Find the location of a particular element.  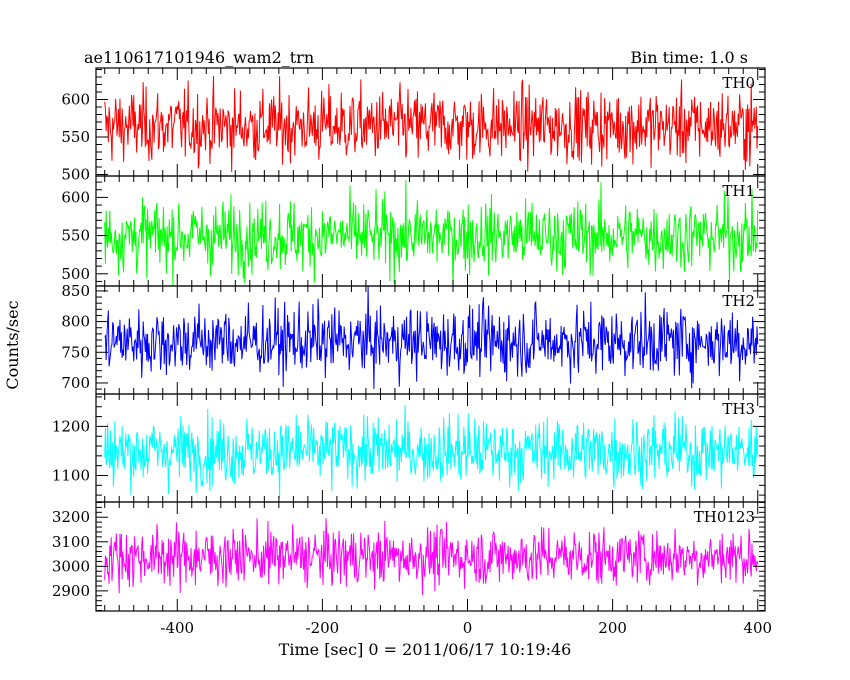

y-axis-label: Counts/sec is located at coordinates (12, 344).